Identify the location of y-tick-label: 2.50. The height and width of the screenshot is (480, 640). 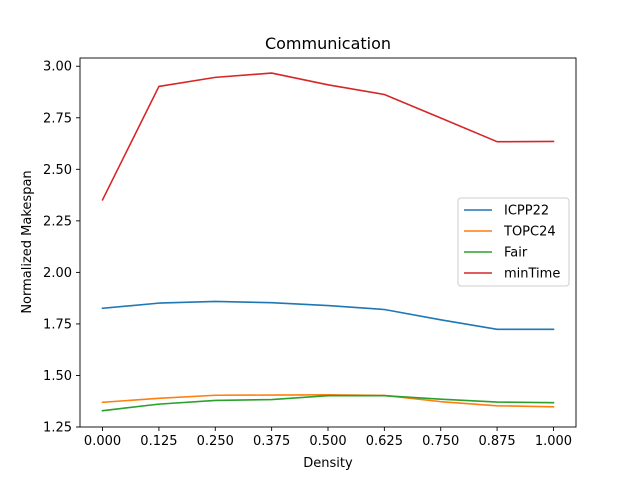
(57, 170).